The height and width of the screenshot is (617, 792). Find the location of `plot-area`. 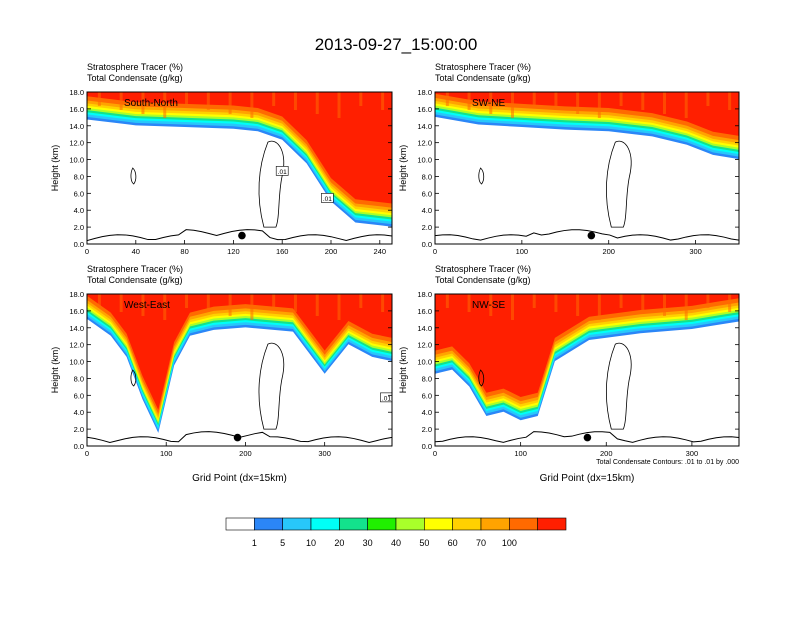

plot-area is located at coordinates (587, 370).